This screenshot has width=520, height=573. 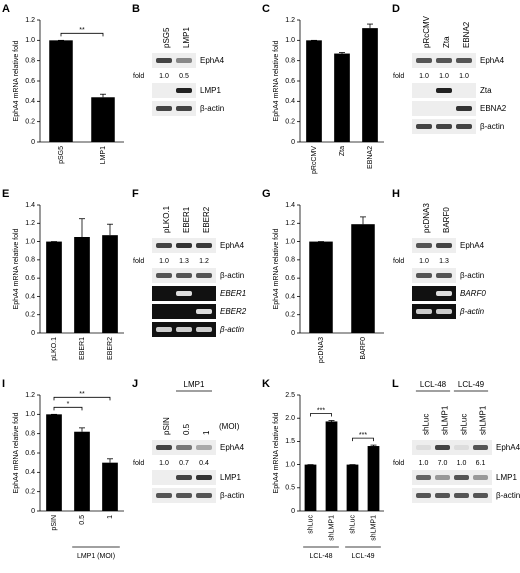 What do you see at coordinates (314, 160) in the screenshot?
I see `x-tick-label: pRcCMV` at bounding box center [314, 160].